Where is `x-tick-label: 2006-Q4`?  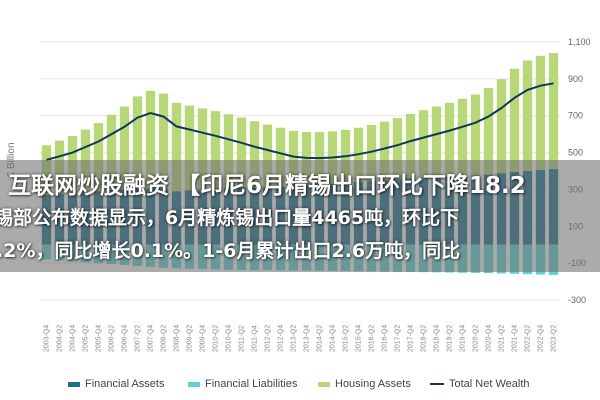
x-tick-label: 2006-Q4 is located at coordinates (125, 338).